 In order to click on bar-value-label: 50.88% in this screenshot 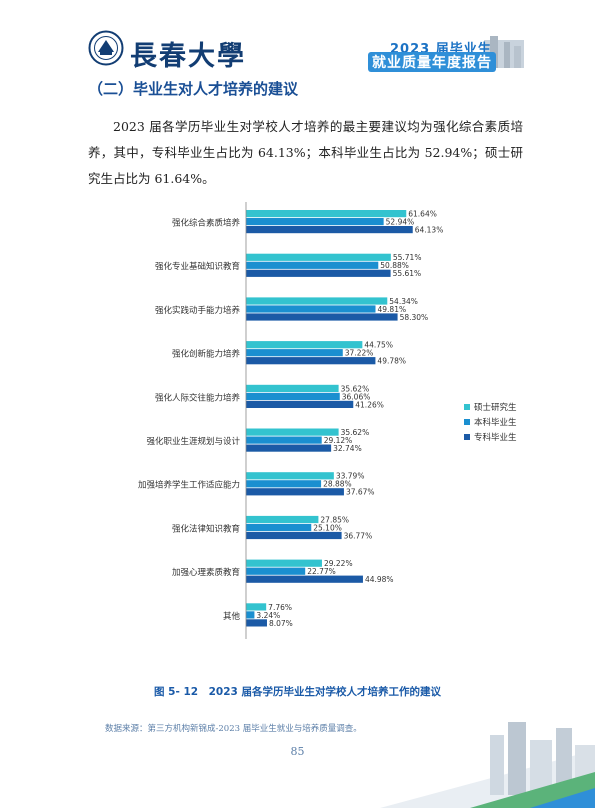, I will do `click(394, 265)`.